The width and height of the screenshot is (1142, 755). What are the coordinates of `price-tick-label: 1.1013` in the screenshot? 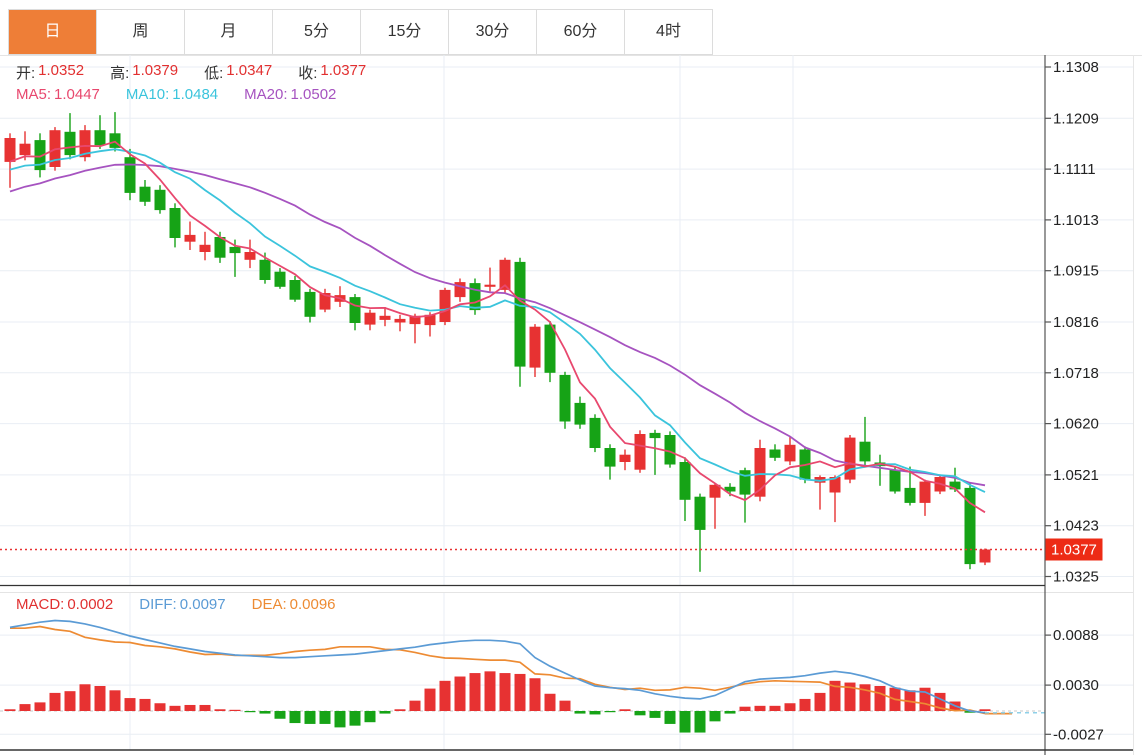 It's located at (1076, 220).